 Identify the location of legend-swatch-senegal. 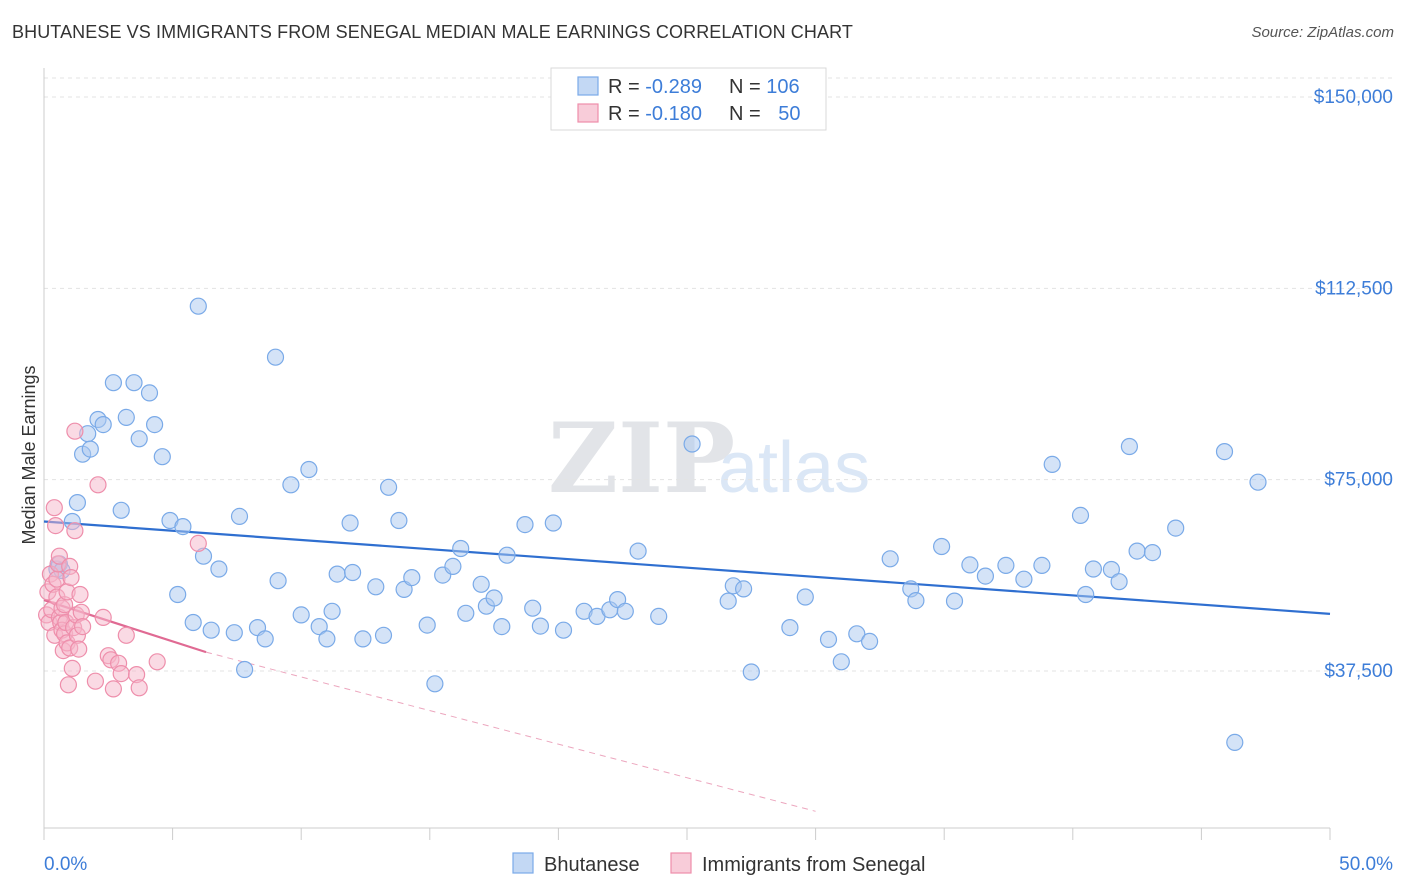
(588, 113).